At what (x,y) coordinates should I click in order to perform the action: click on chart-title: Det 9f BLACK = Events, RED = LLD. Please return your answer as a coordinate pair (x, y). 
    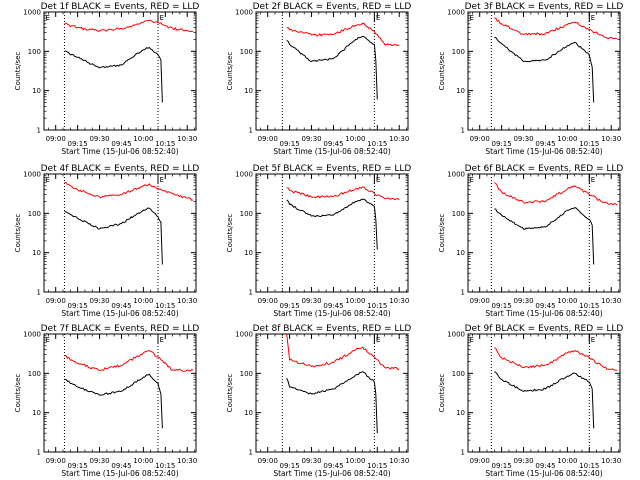
    Looking at the image, I should click on (544, 329).